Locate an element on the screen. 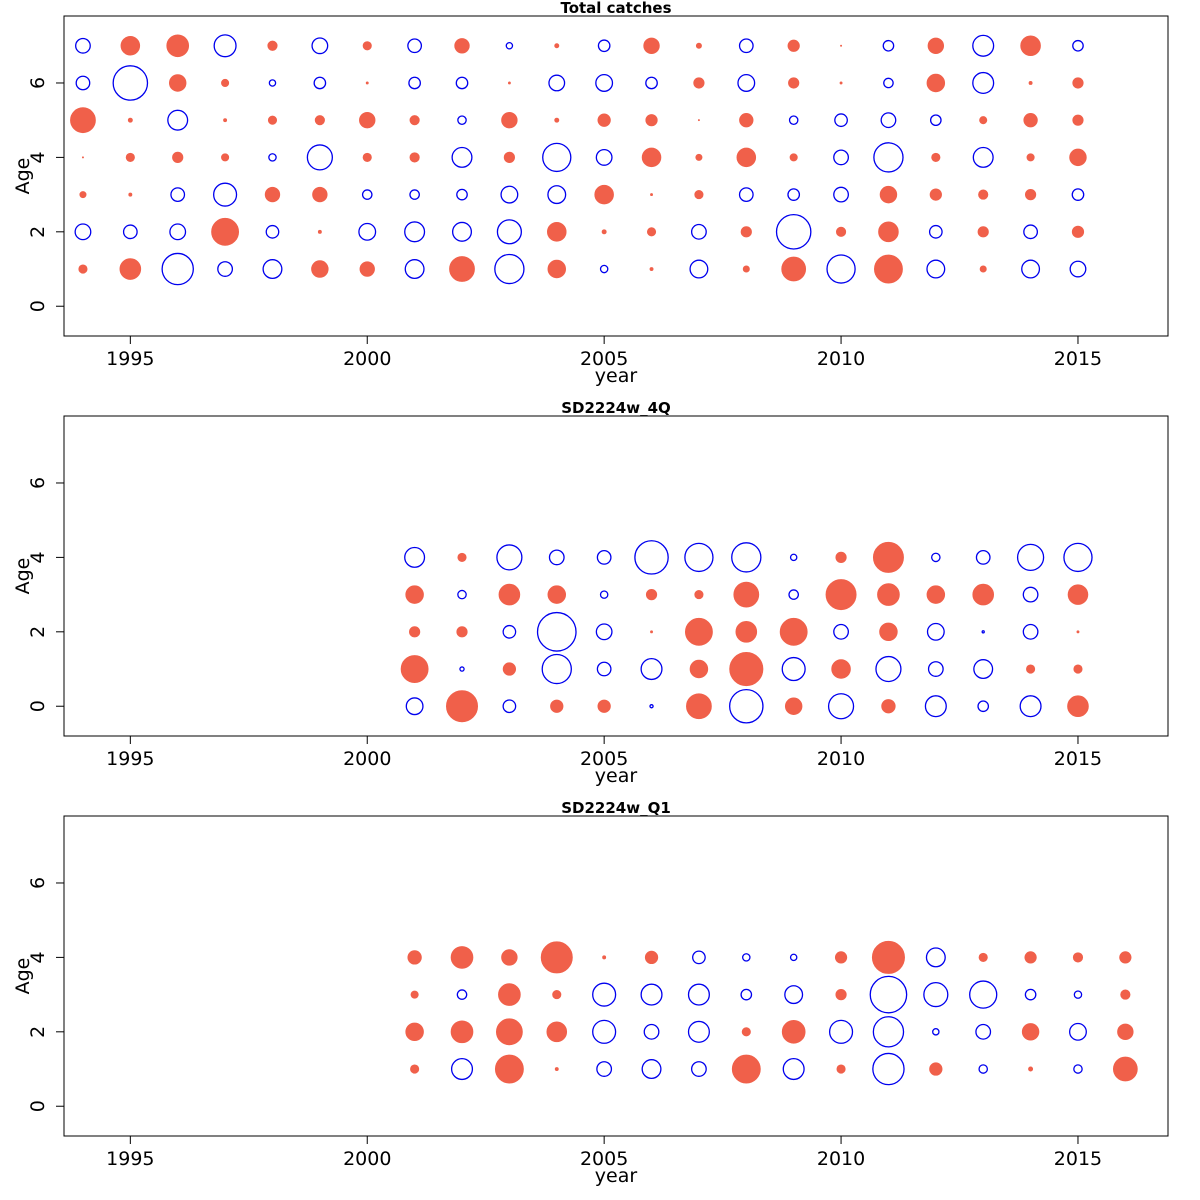 The width and height of the screenshot is (1200, 1200). y-axis-label: Age is located at coordinates (23, 576).